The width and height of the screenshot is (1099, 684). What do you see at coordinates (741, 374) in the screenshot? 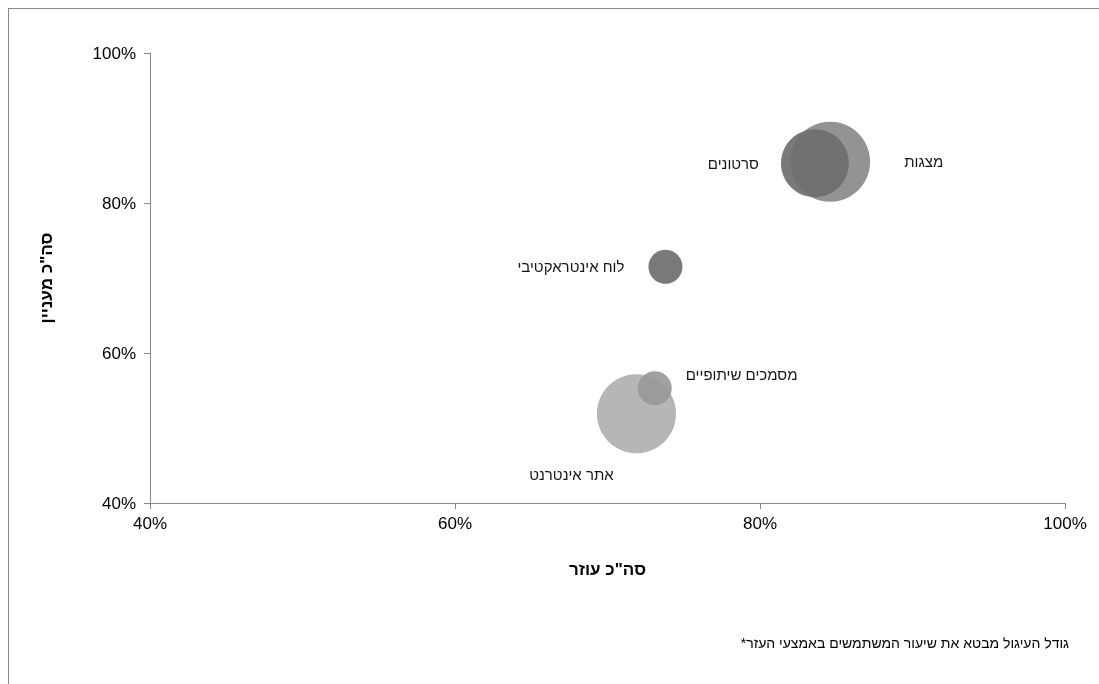
I see `series-label: מסמכים שיתופיים` at bounding box center [741, 374].